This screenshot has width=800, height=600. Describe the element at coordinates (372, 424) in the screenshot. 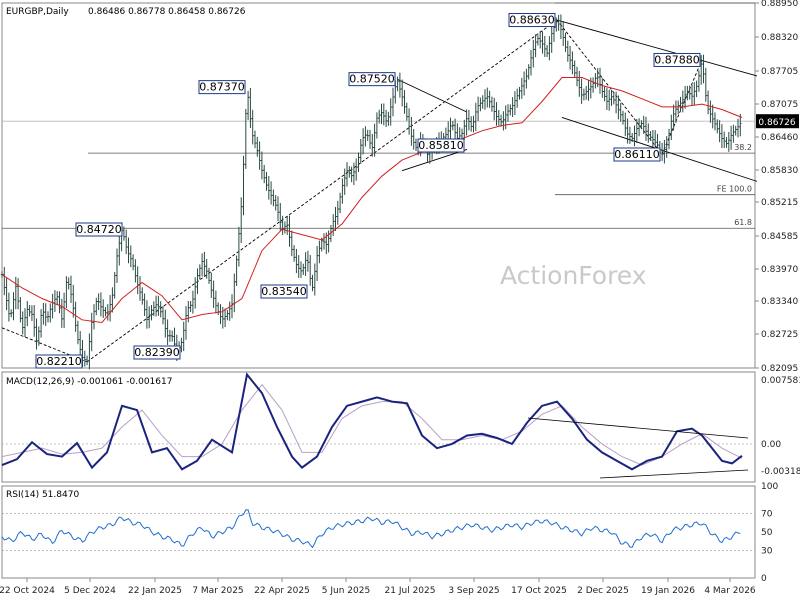

I see `macd-signal-line` at that location.